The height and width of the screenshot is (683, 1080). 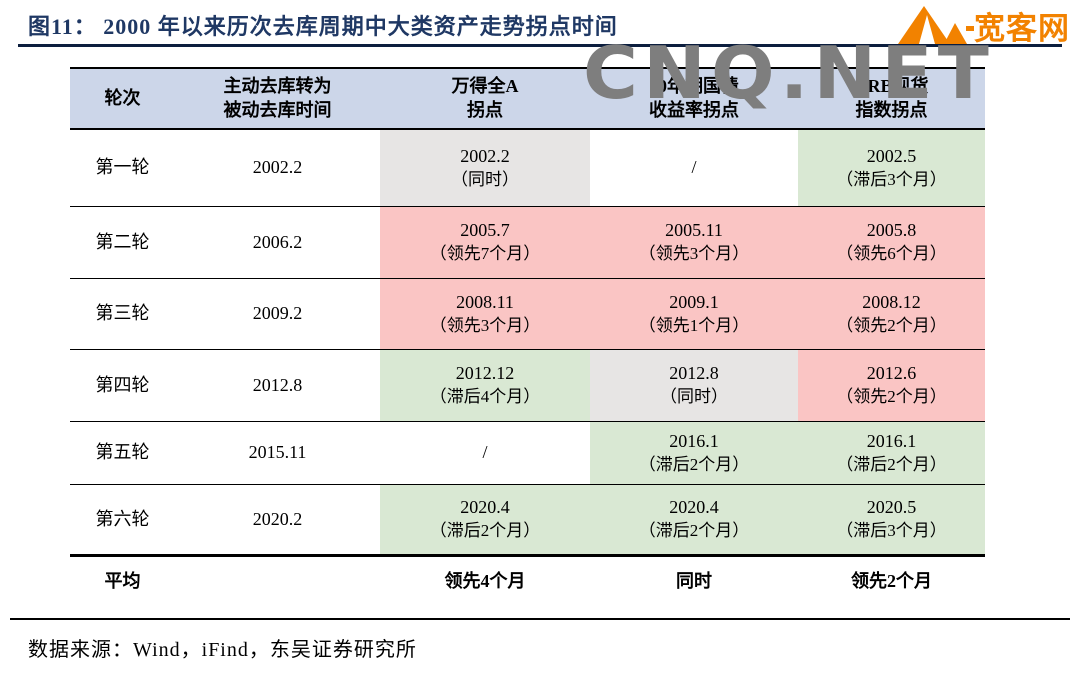 I want to click on empty-cell, so click(x=277, y=581).